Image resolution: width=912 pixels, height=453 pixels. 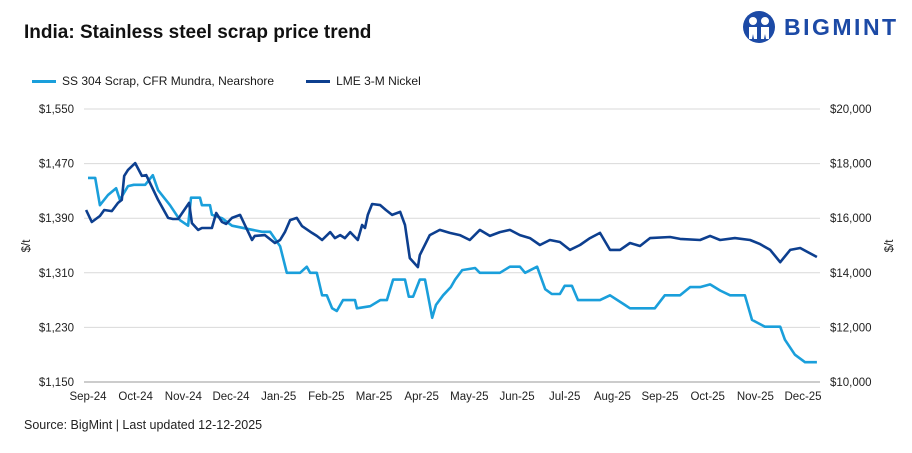 I want to click on x-tick: Dec-25, so click(x=803, y=397).